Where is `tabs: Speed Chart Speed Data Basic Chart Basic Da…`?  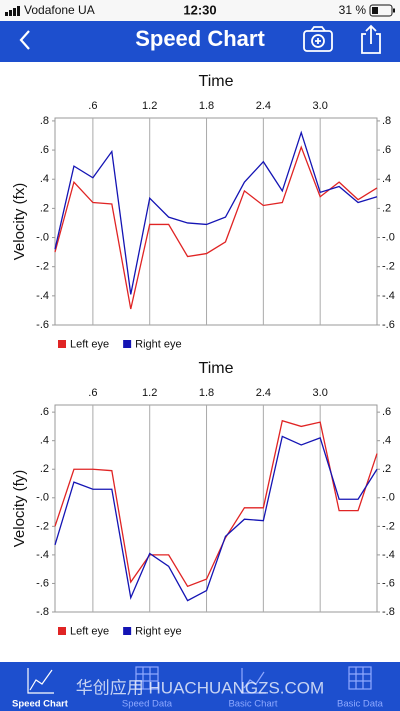
tabs: Speed Chart Speed Data Basic Chart Basic Da… is located at coordinates (198, 704).